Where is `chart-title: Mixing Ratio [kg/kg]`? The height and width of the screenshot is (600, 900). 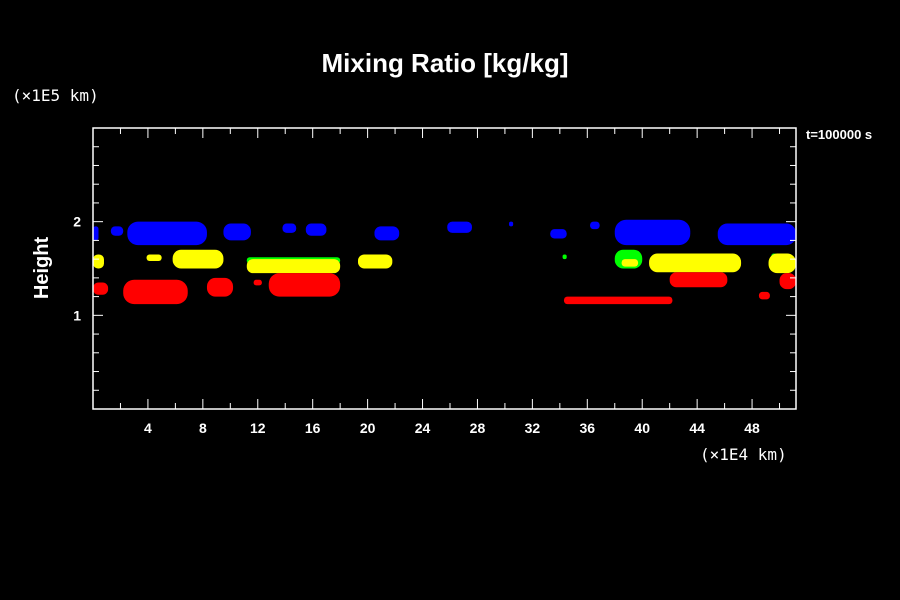 chart-title: Mixing Ratio [kg/kg] is located at coordinates (445, 63).